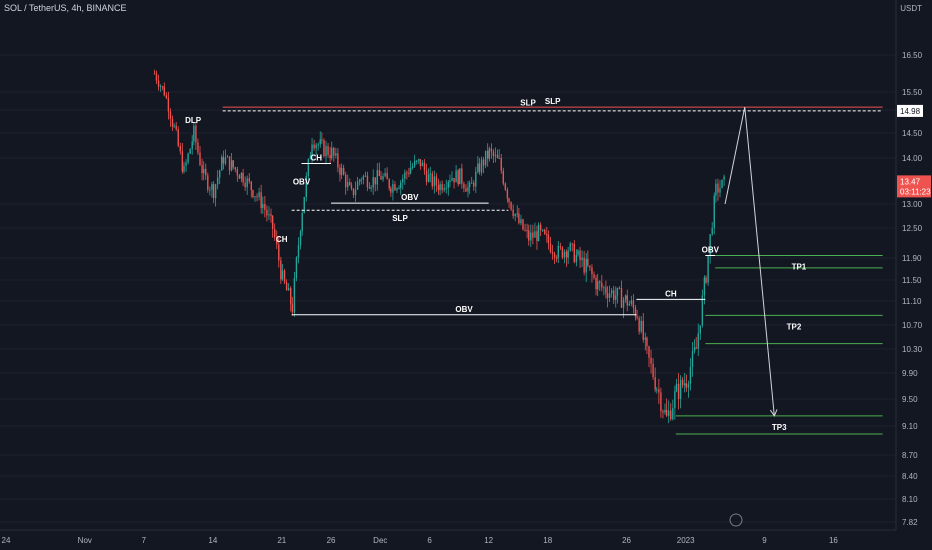 This screenshot has height=550, width=932. What do you see at coordinates (910, 455) in the screenshot?
I see `y-tick-label: 8.70` at bounding box center [910, 455].